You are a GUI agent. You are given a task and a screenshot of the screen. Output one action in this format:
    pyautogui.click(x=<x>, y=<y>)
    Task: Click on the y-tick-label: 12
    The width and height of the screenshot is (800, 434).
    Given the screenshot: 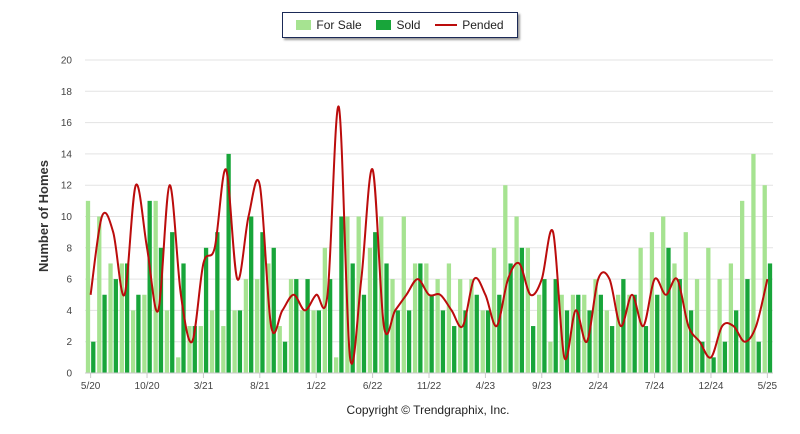 What is the action you would take?
    pyautogui.click(x=67, y=186)
    